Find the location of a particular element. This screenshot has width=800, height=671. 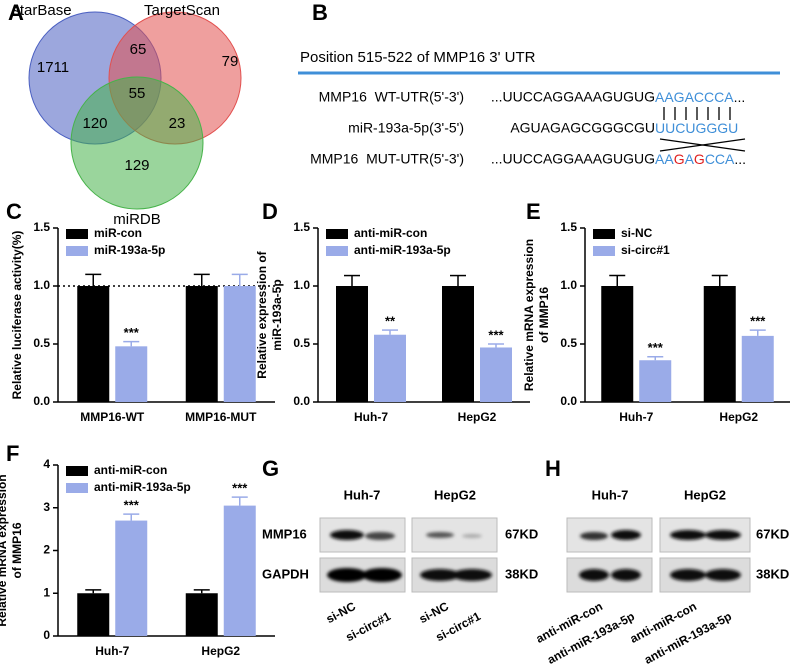

y-axis-label: of MMP16 is located at coordinates (17, 550).